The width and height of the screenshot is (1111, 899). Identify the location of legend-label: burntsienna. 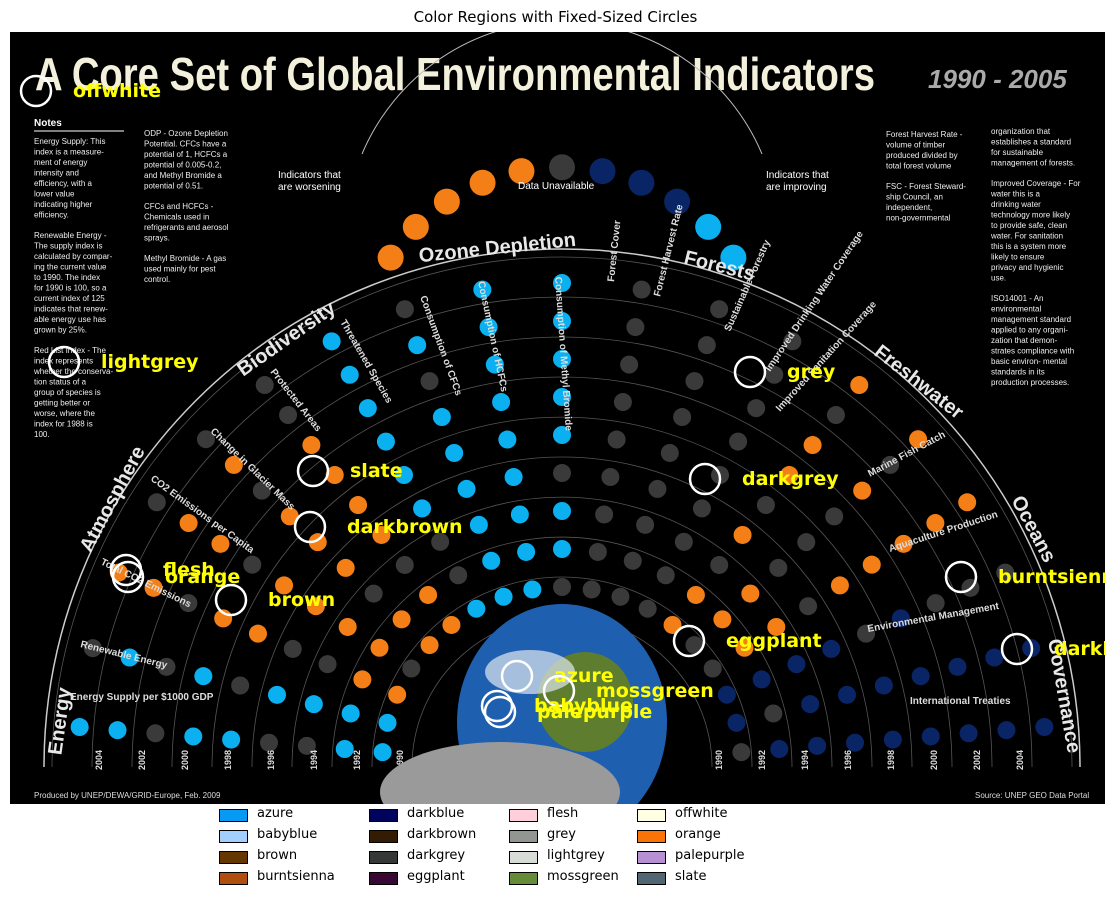
(296, 876).